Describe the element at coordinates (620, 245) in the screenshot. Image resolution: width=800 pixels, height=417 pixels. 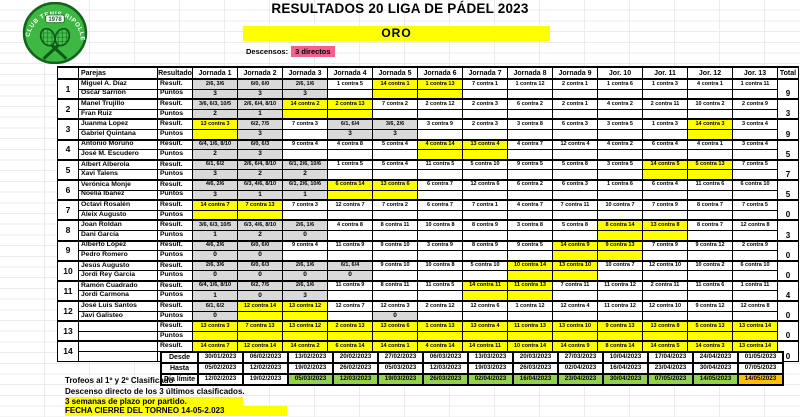
I see `result-cell: 9 contra 13` at that location.